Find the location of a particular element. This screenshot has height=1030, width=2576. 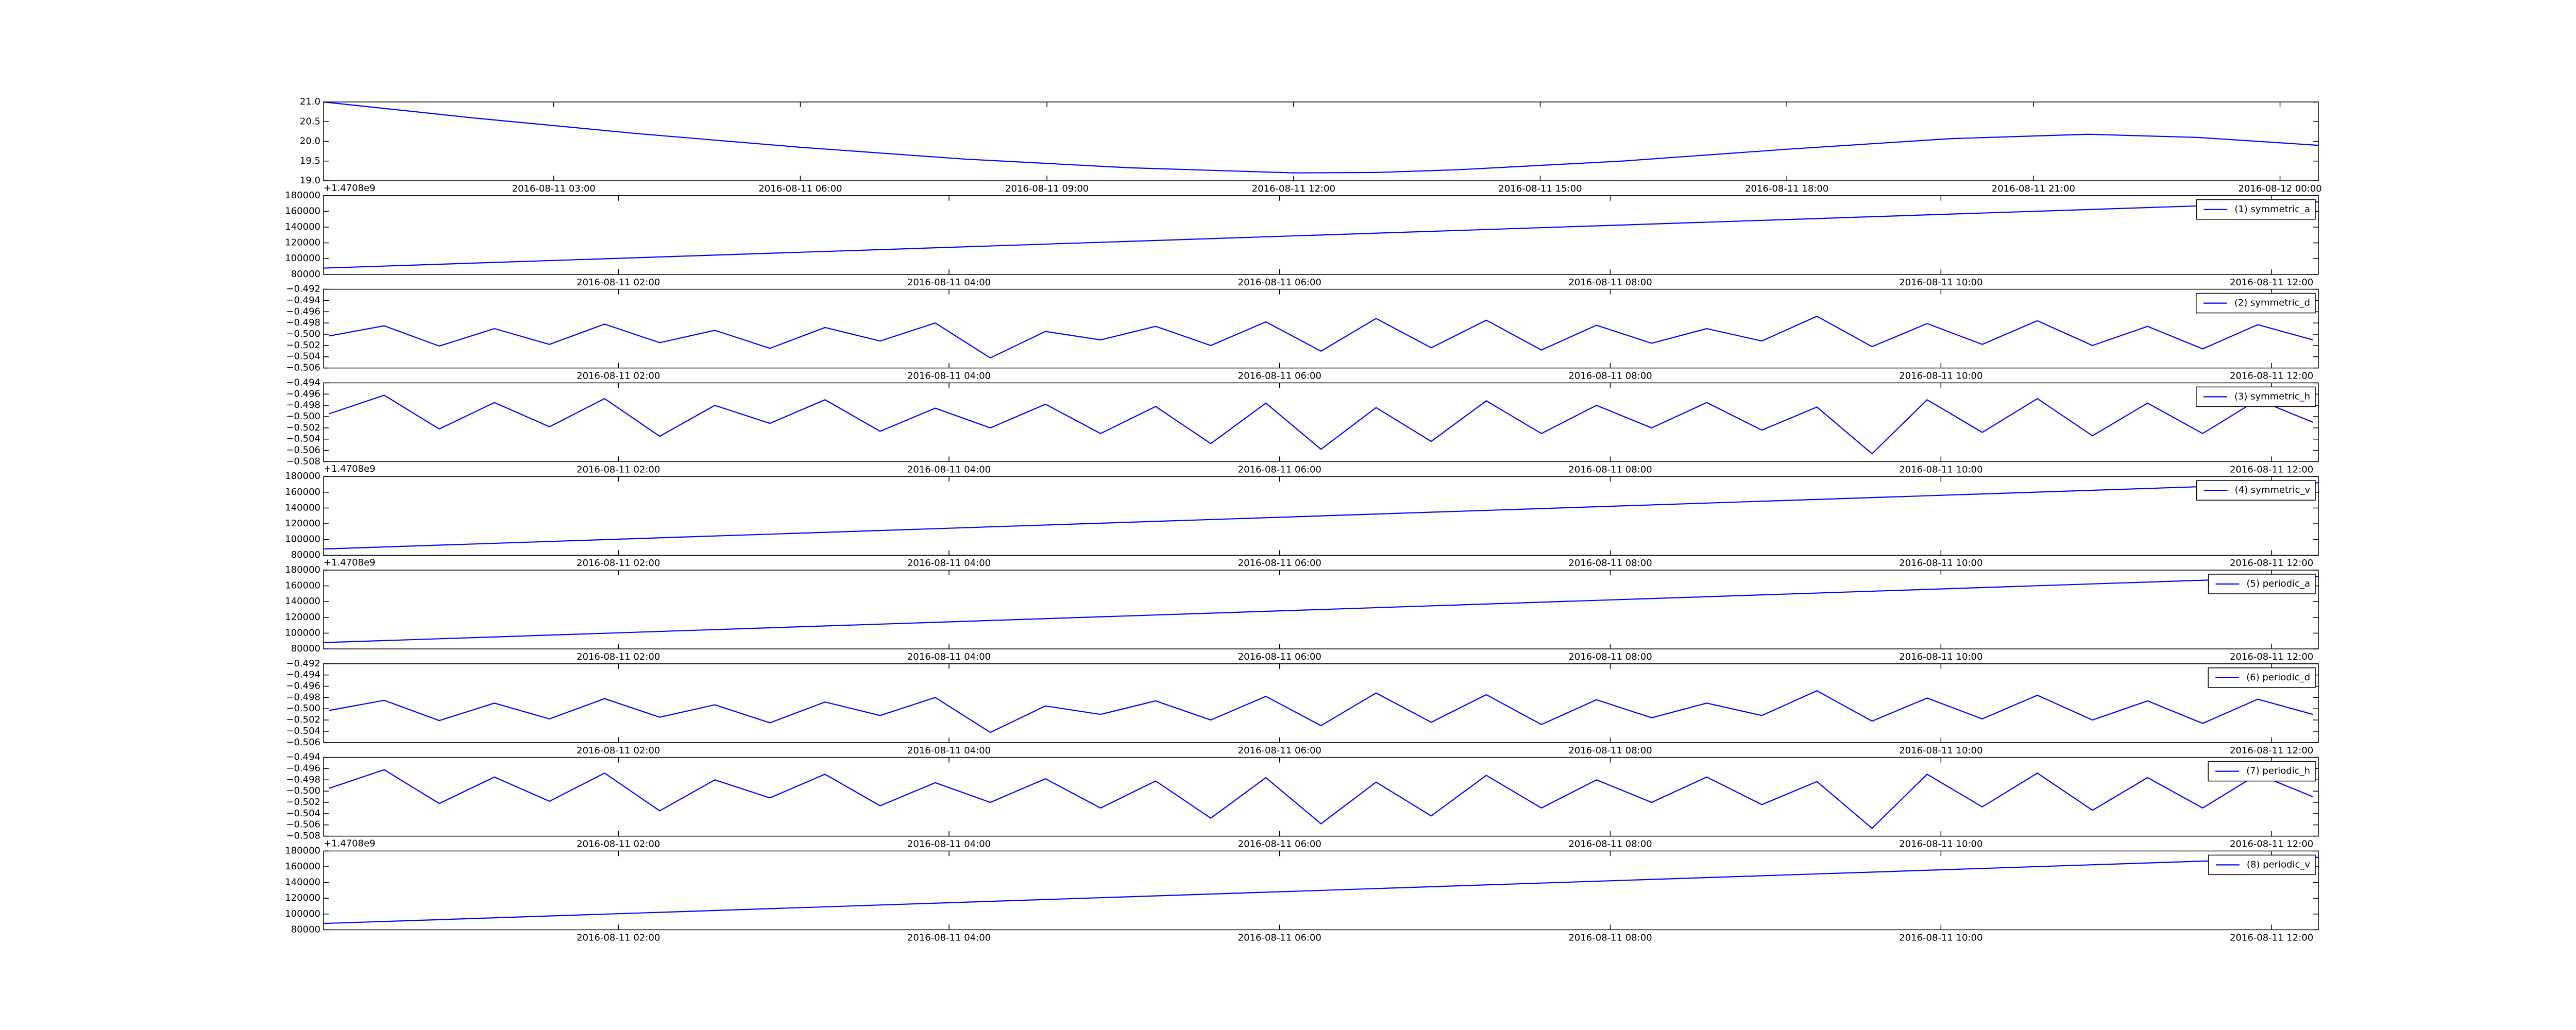

legend-label: (2) symmetric_d is located at coordinates (2272, 303).